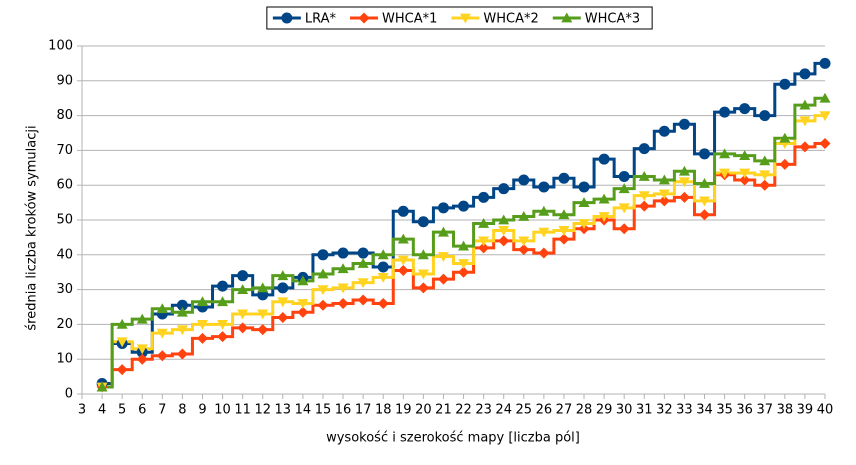  What do you see at coordinates (321, 19) in the screenshot?
I see `legend-label: LRA*` at bounding box center [321, 19].